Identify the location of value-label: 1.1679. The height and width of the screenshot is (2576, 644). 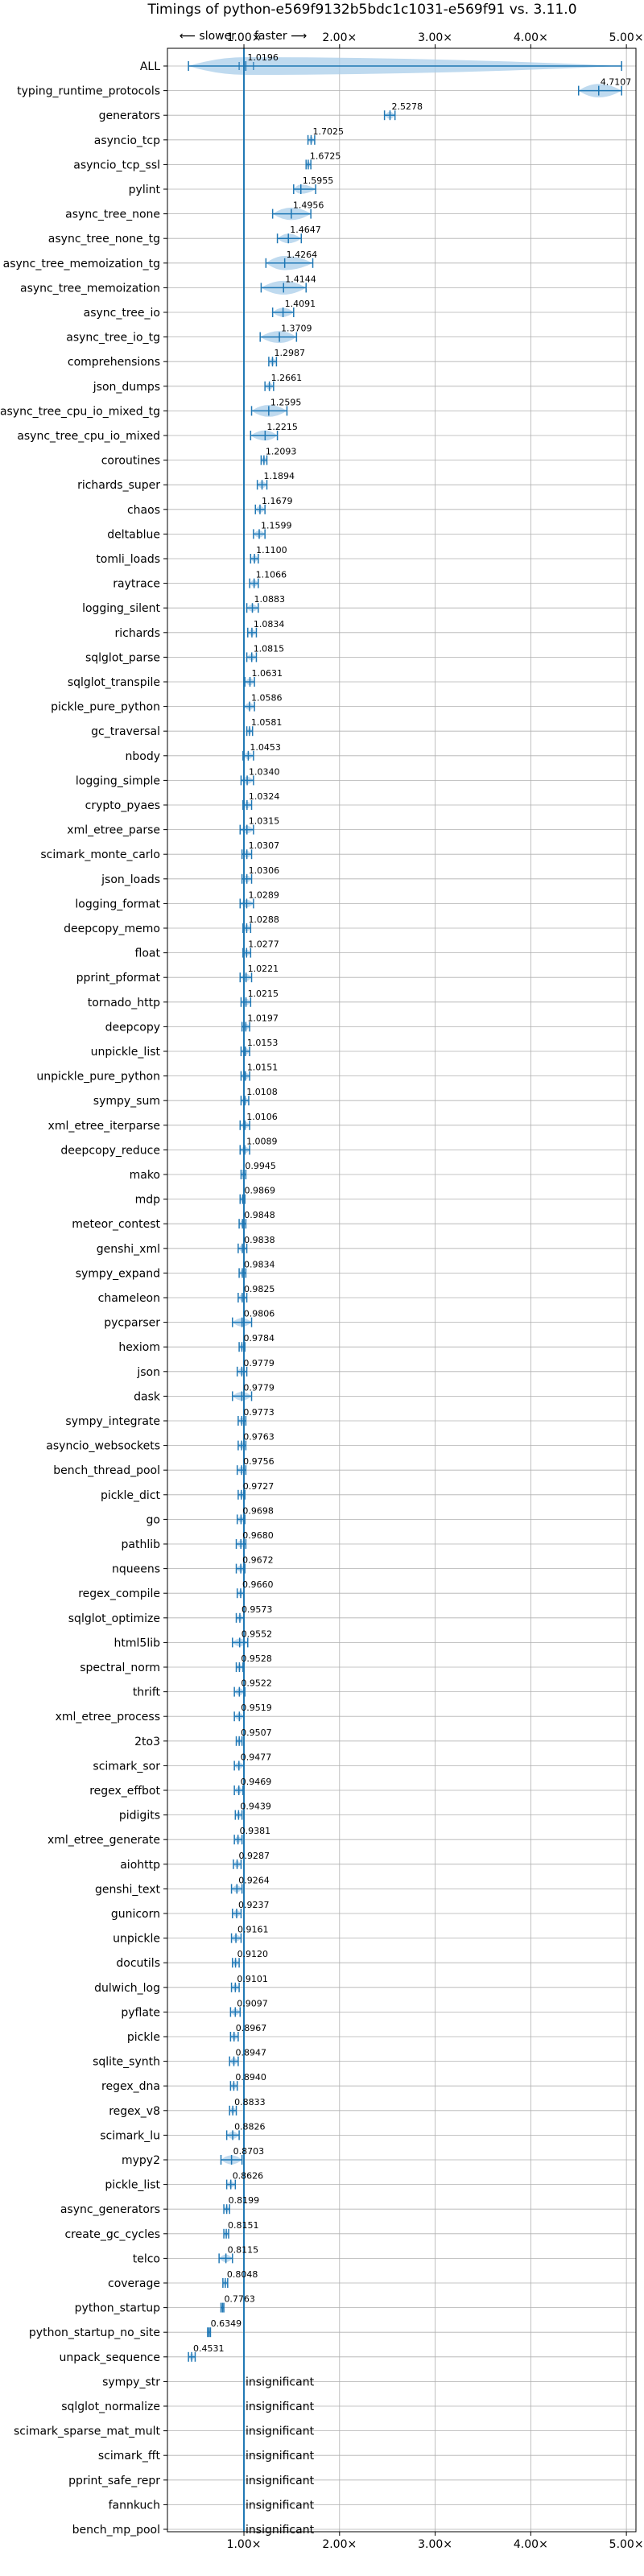
(277, 501).